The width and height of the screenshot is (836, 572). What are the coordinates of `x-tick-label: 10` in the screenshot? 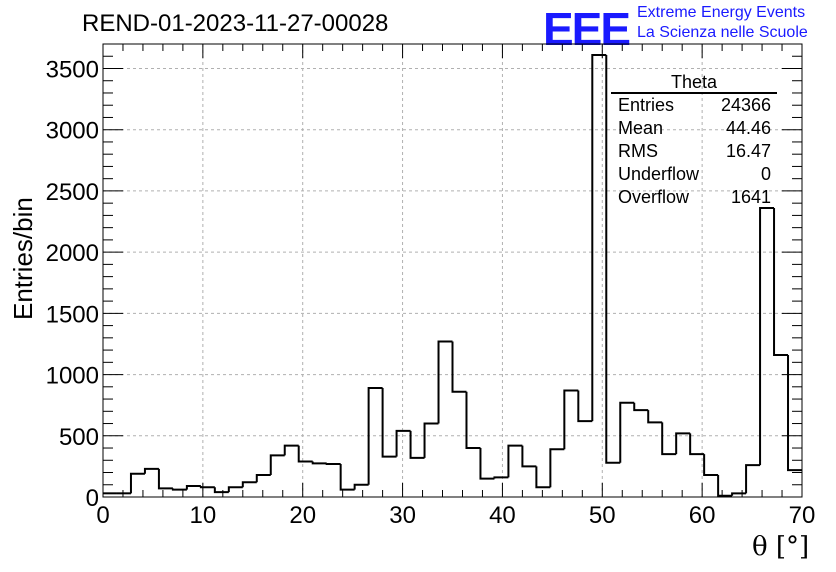 It's located at (203, 515).